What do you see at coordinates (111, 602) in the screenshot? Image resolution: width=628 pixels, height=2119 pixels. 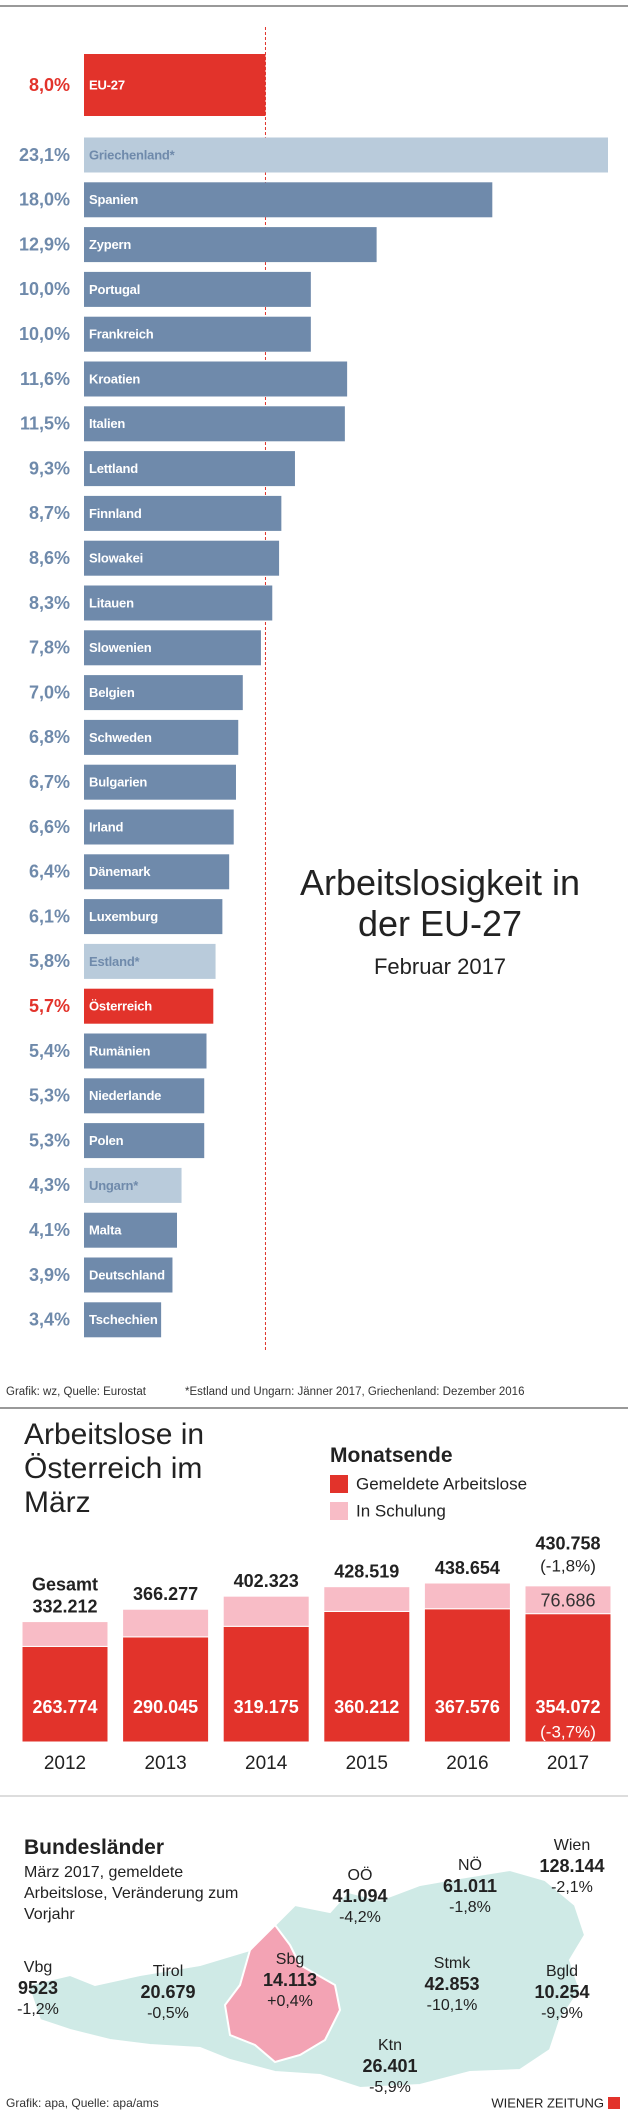 I see `bar-label: Litauen` at bounding box center [111, 602].